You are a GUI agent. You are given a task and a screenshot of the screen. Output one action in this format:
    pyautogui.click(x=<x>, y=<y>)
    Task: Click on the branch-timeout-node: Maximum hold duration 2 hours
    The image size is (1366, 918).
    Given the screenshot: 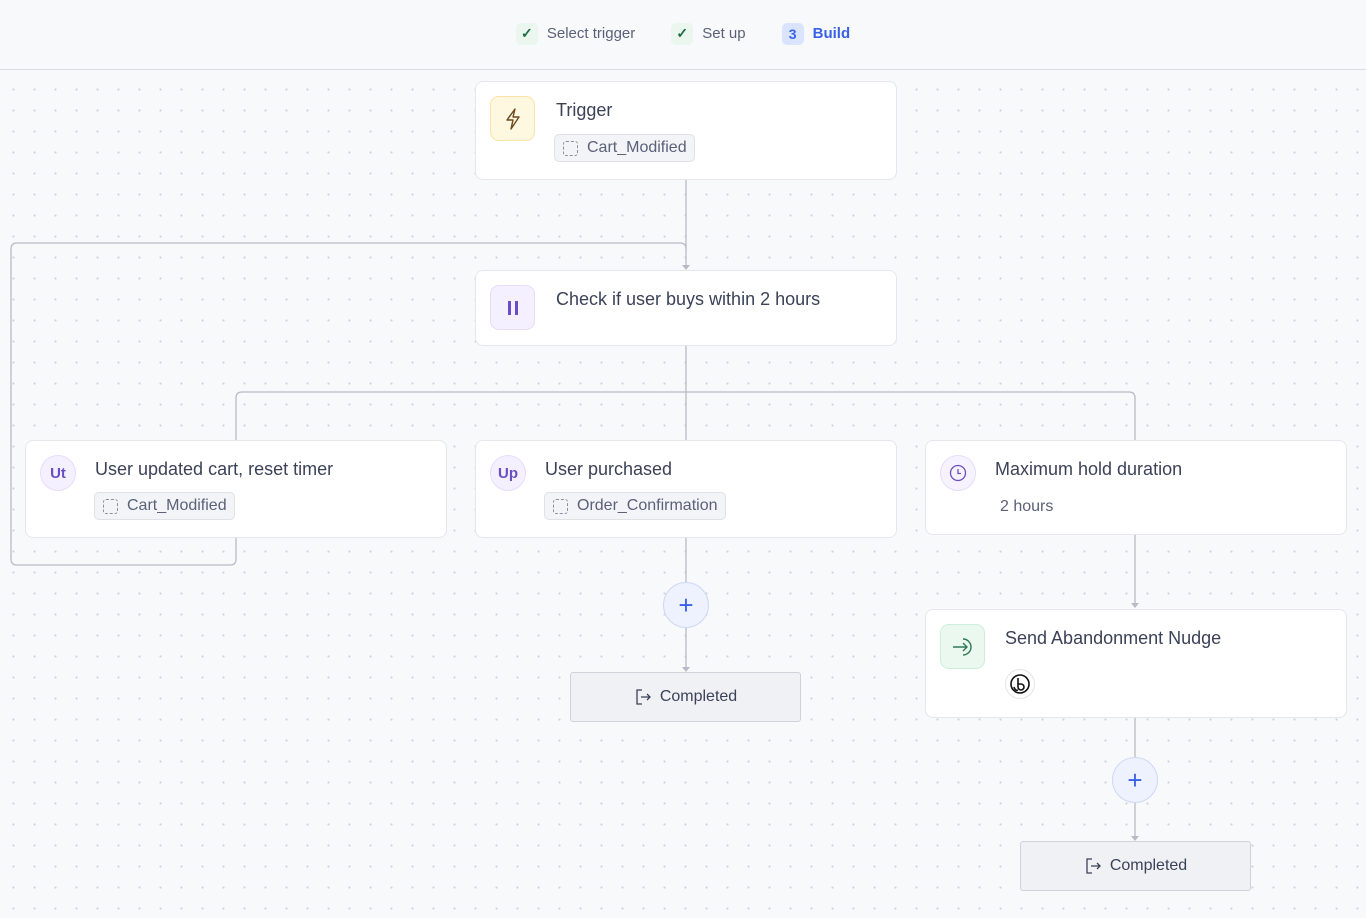 What is the action you would take?
    pyautogui.click(x=1136, y=487)
    